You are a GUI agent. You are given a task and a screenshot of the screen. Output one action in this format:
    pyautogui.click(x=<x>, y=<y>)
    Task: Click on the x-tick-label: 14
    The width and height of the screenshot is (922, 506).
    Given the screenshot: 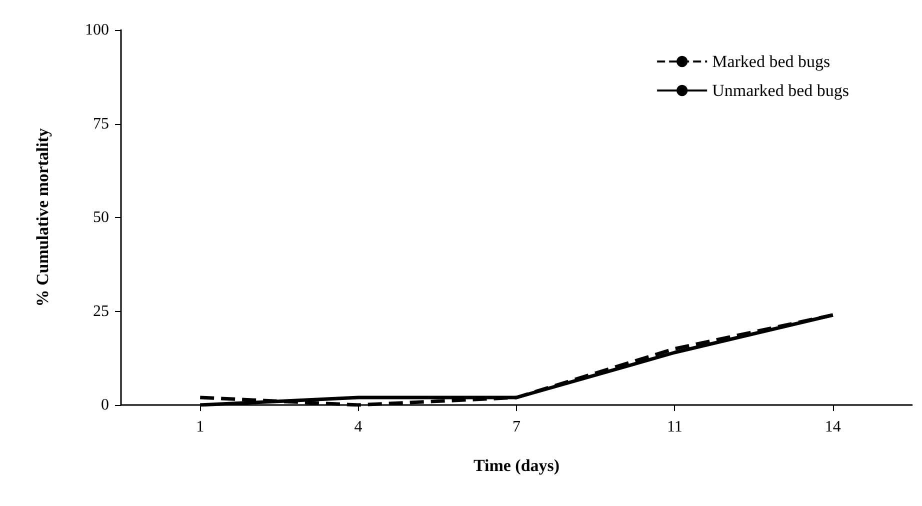 What is the action you would take?
    pyautogui.click(x=832, y=427)
    